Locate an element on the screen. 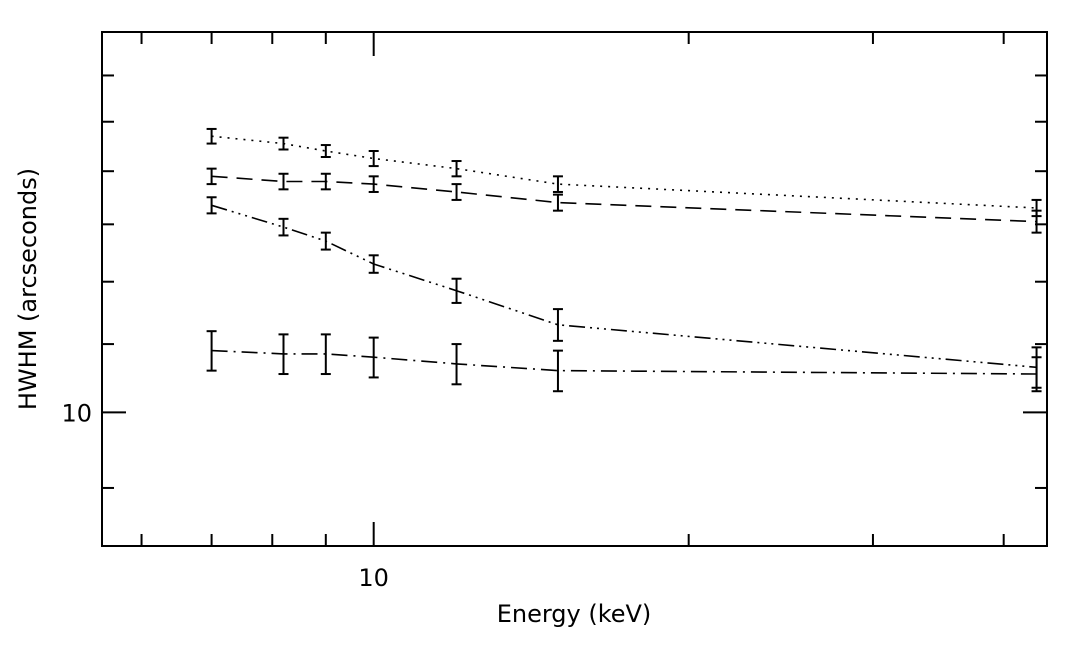 This screenshot has width=1072, height=645. series-line-dashed is located at coordinates (624, 199).